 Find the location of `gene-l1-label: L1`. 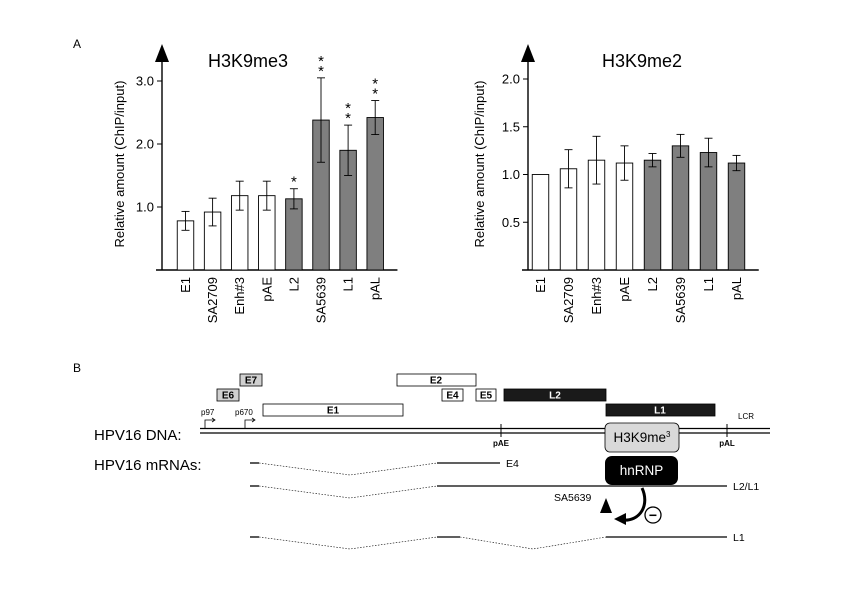

gene-l1-label: L1 is located at coordinates (660, 411).